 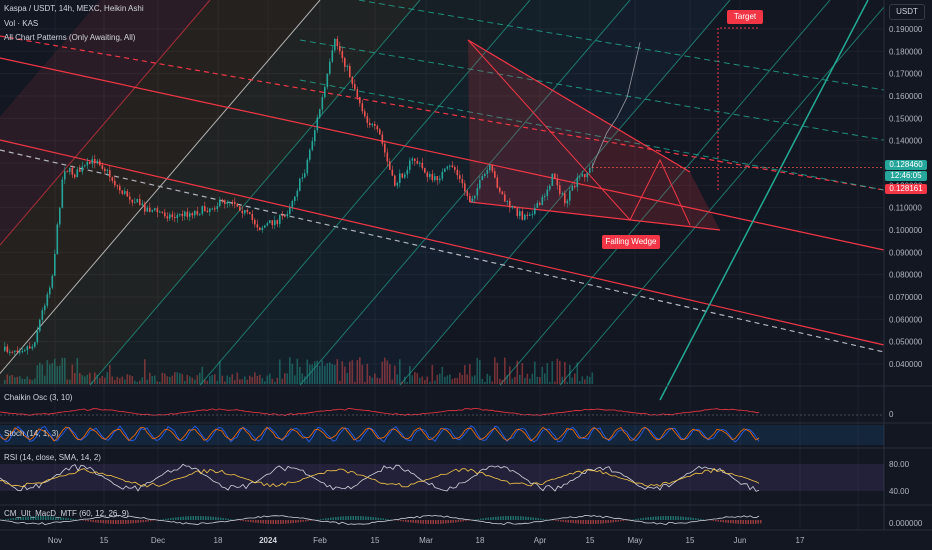 What do you see at coordinates (906, 118) in the screenshot?
I see `price-tick-label: 0.150000` at bounding box center [906, 118].